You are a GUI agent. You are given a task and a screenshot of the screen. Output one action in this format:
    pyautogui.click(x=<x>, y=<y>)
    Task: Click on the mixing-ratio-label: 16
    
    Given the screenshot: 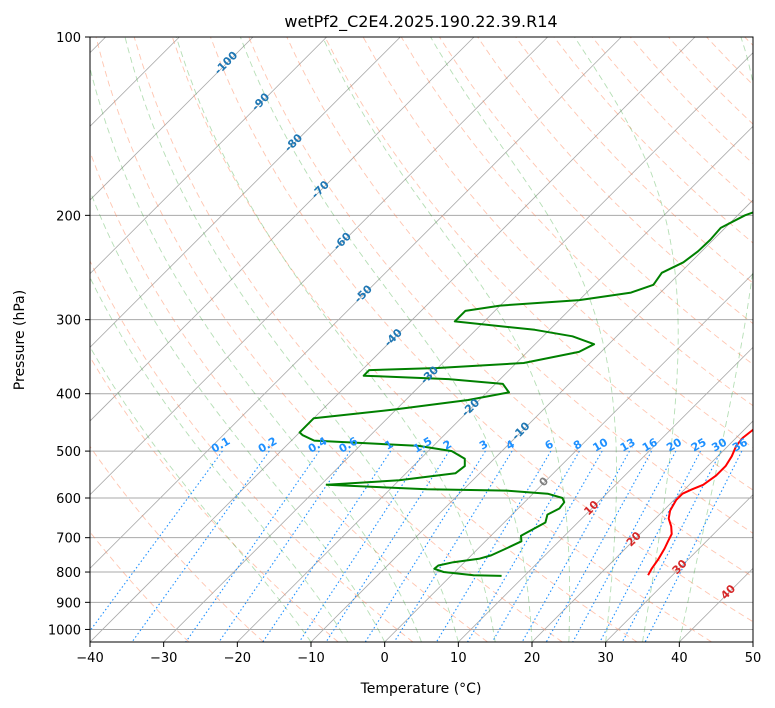 What is the action you would take?
    pyautogui.click(x=650, y=444)
    